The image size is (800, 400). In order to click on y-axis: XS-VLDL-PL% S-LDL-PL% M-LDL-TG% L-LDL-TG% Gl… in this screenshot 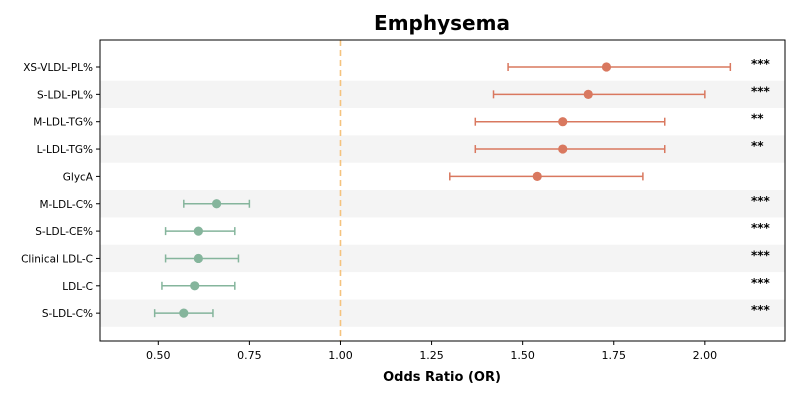, I will do `click(60, 191)`.